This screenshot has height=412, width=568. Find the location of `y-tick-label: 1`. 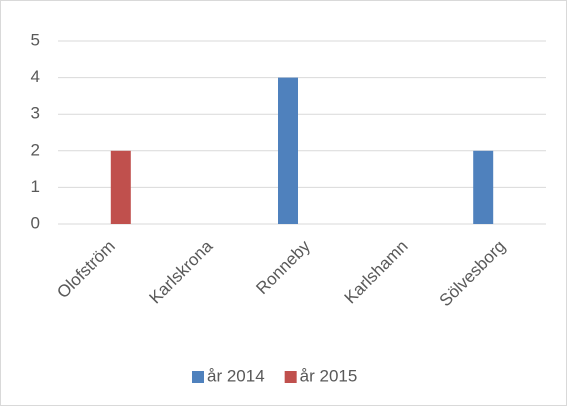

y-tick-label: 1 is located at coordinates (35, 186).